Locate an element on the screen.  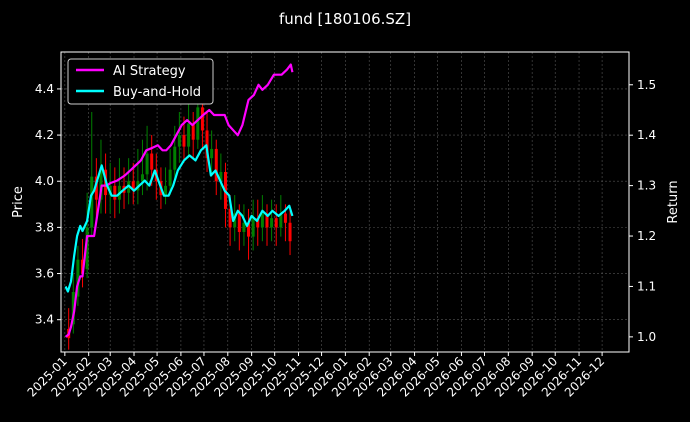
y-right-tick-label: 1.4 is located at coordinates (646, 135).